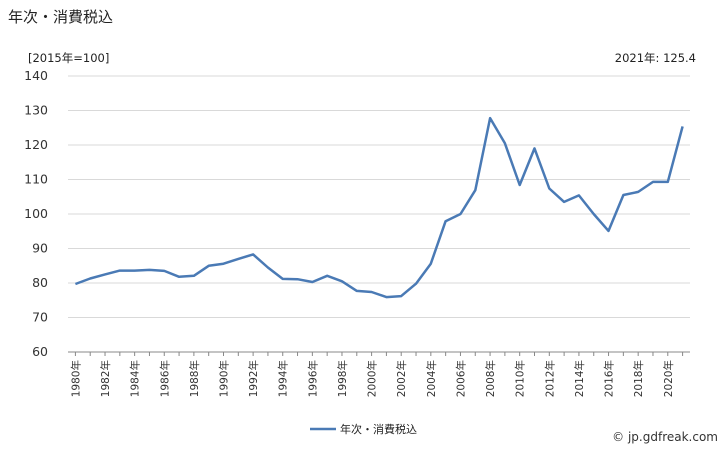  What do you see at coordinates (372, 378) in the screenshot?
I see `x-tick-label: 2000年` at bounding box center [372, 378].